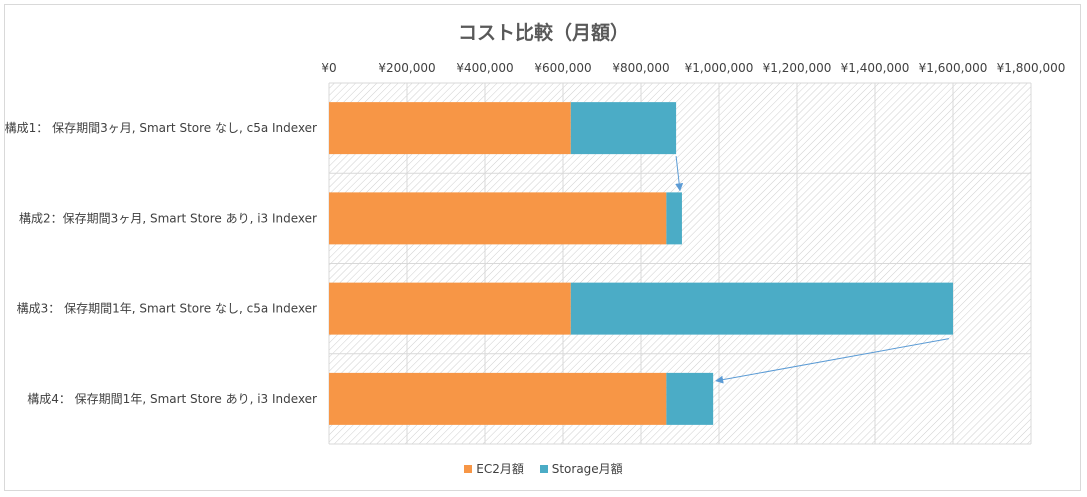 This screenshot has width=1087, height=497. Describe the element at coordinates (587, 469) in the screenshot. I see `legend-label-storage: Storage月額` at that location.